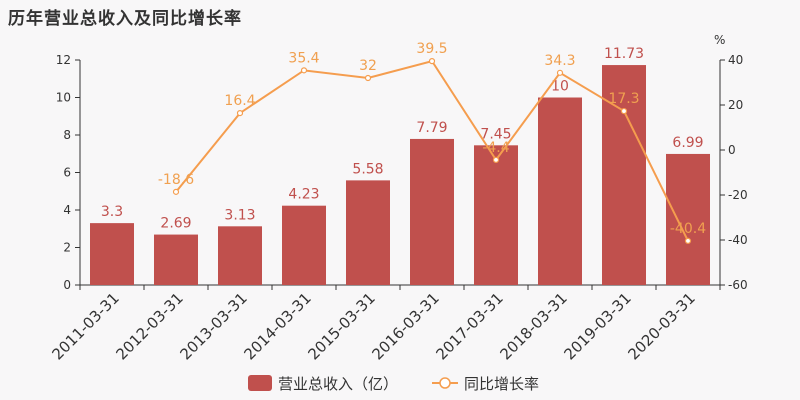  I want to click on x-tick-label: 2018-03-31, so click(533, 326).